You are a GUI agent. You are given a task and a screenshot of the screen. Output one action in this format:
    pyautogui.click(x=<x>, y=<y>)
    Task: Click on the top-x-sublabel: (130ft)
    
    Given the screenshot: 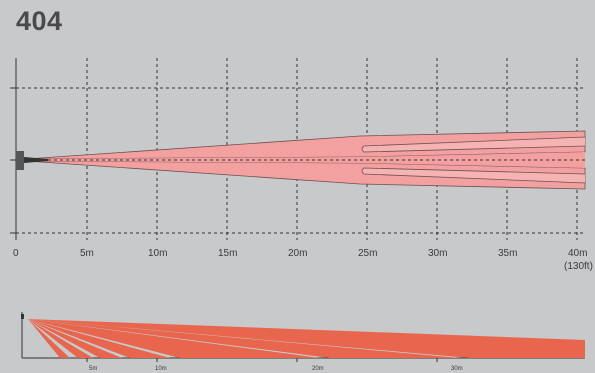 What is the action you would take?
    pyautogui.click(x=578, y=266)
    